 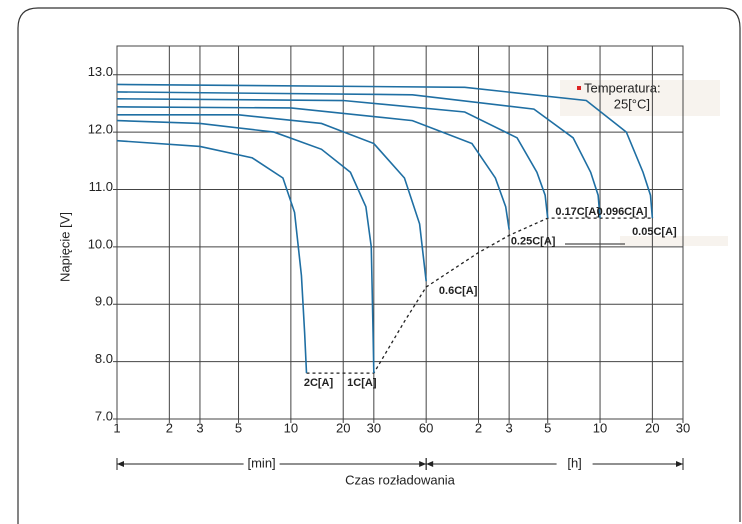 I want to click on curve-label: 0.6C[A], so click(x=458, y=291).